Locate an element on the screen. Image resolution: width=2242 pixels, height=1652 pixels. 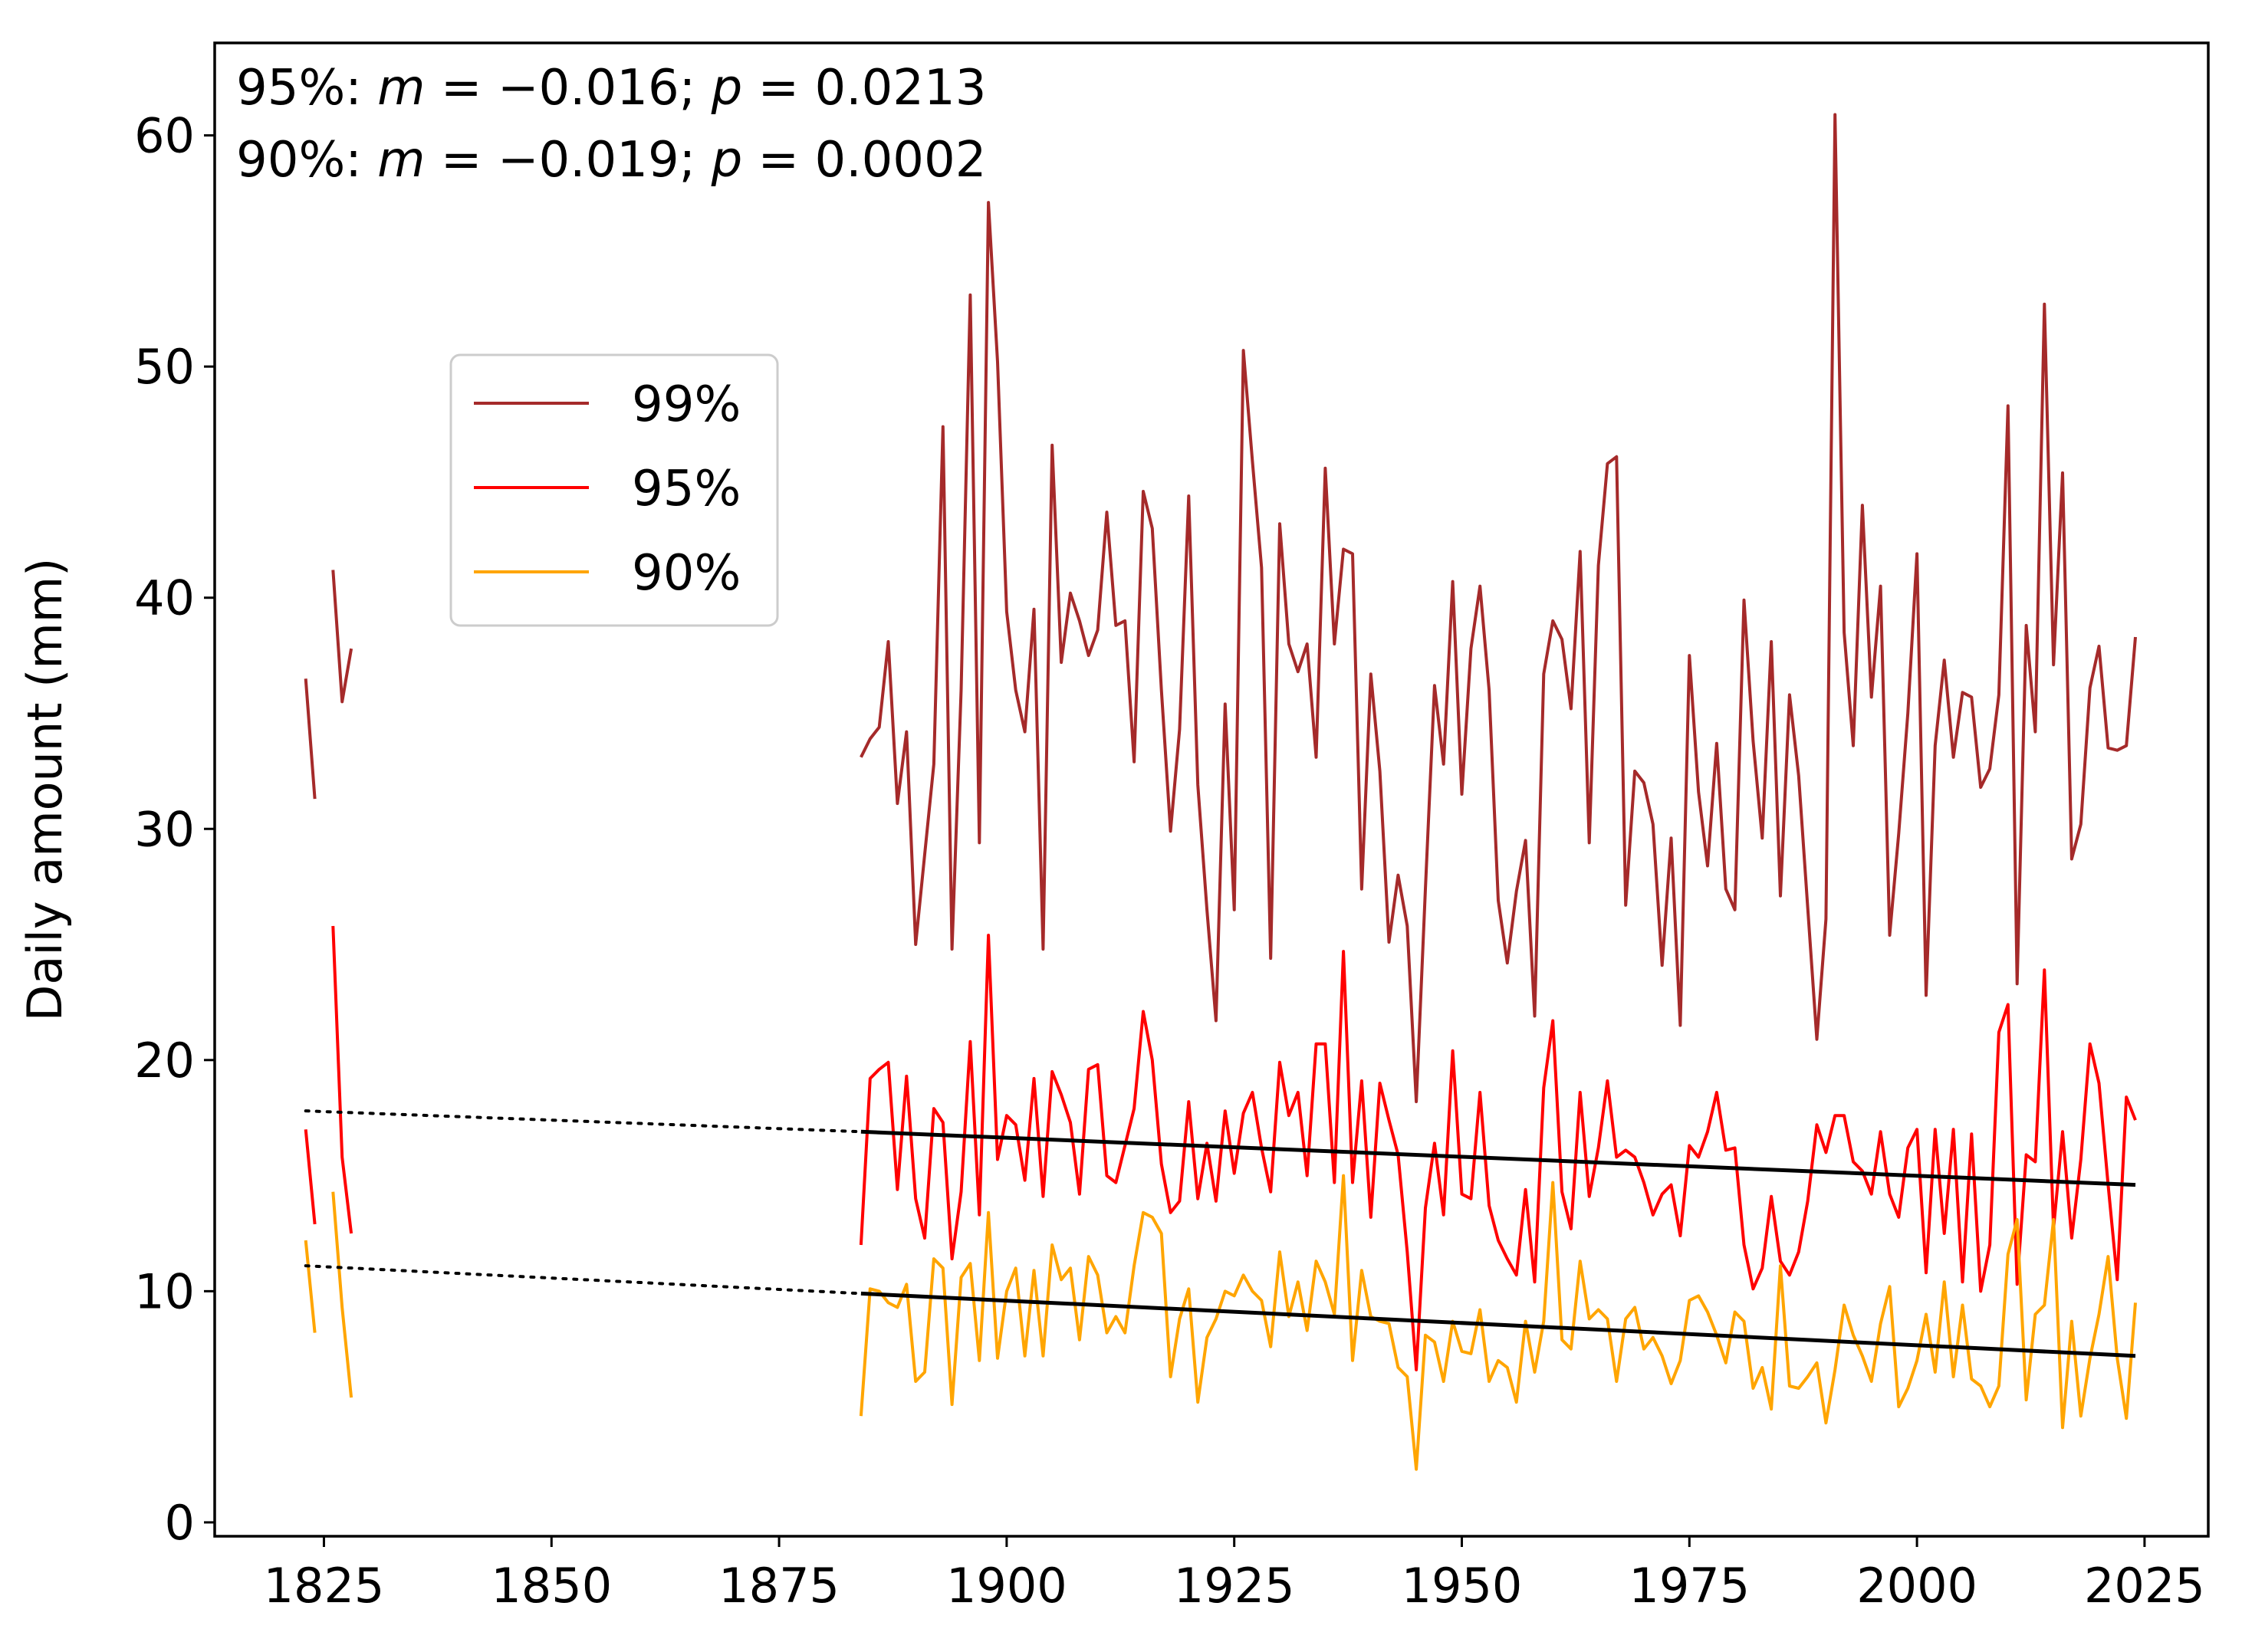
legend-label-90: 90% is located at coordinates (686, 573).